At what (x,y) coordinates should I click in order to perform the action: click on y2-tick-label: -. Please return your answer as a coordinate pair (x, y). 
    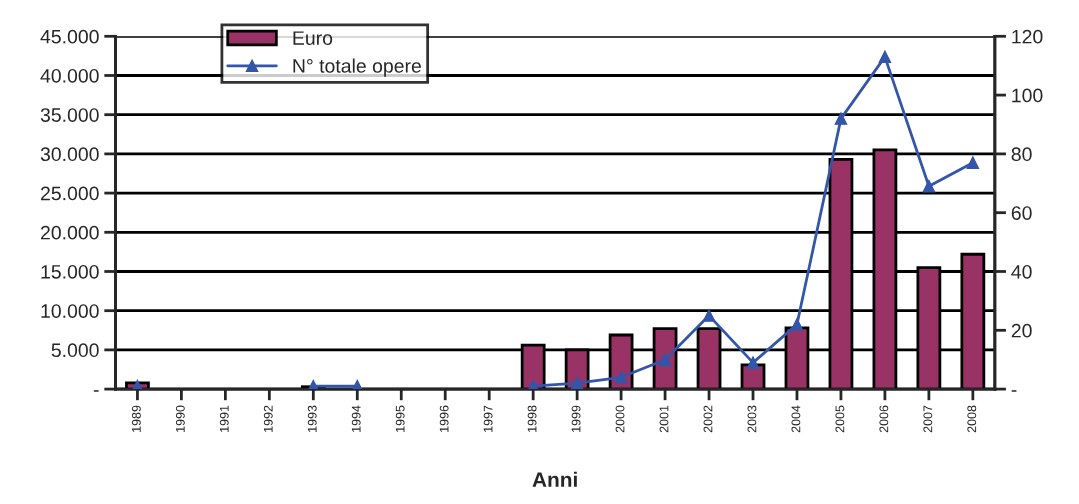
    Looking at the image, I should click on (1014, 391).